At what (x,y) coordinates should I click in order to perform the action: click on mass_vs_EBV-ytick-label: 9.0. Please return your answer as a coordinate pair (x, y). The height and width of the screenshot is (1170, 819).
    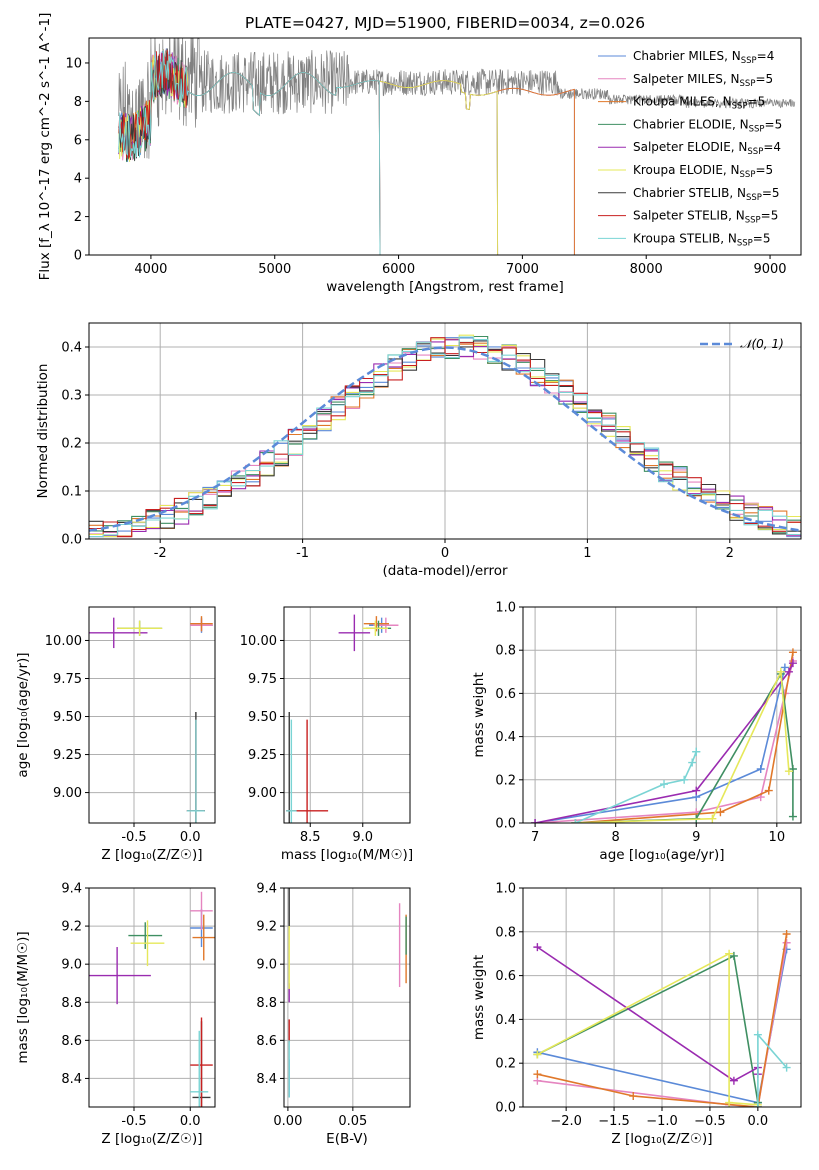
    Looking at the image, I should click on (266, 965).